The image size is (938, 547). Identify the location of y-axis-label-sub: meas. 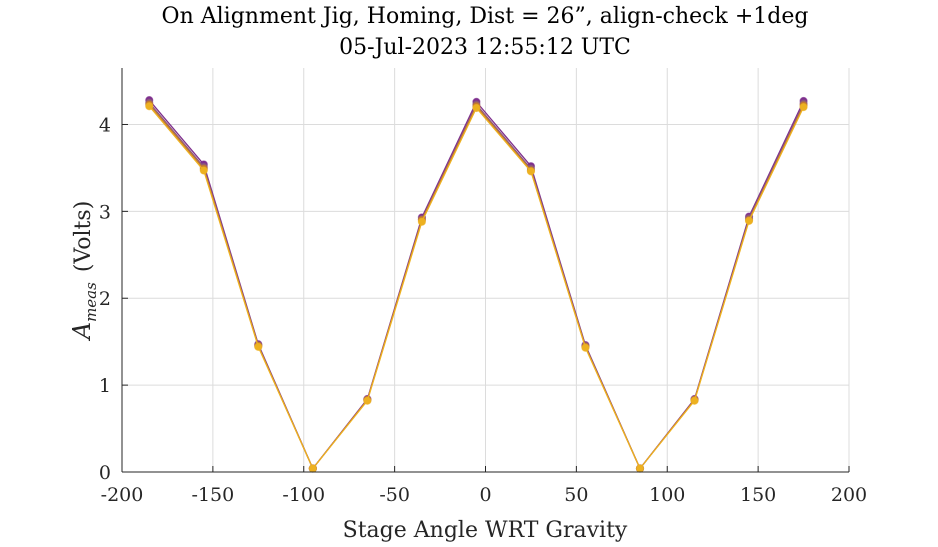
(91, 302).